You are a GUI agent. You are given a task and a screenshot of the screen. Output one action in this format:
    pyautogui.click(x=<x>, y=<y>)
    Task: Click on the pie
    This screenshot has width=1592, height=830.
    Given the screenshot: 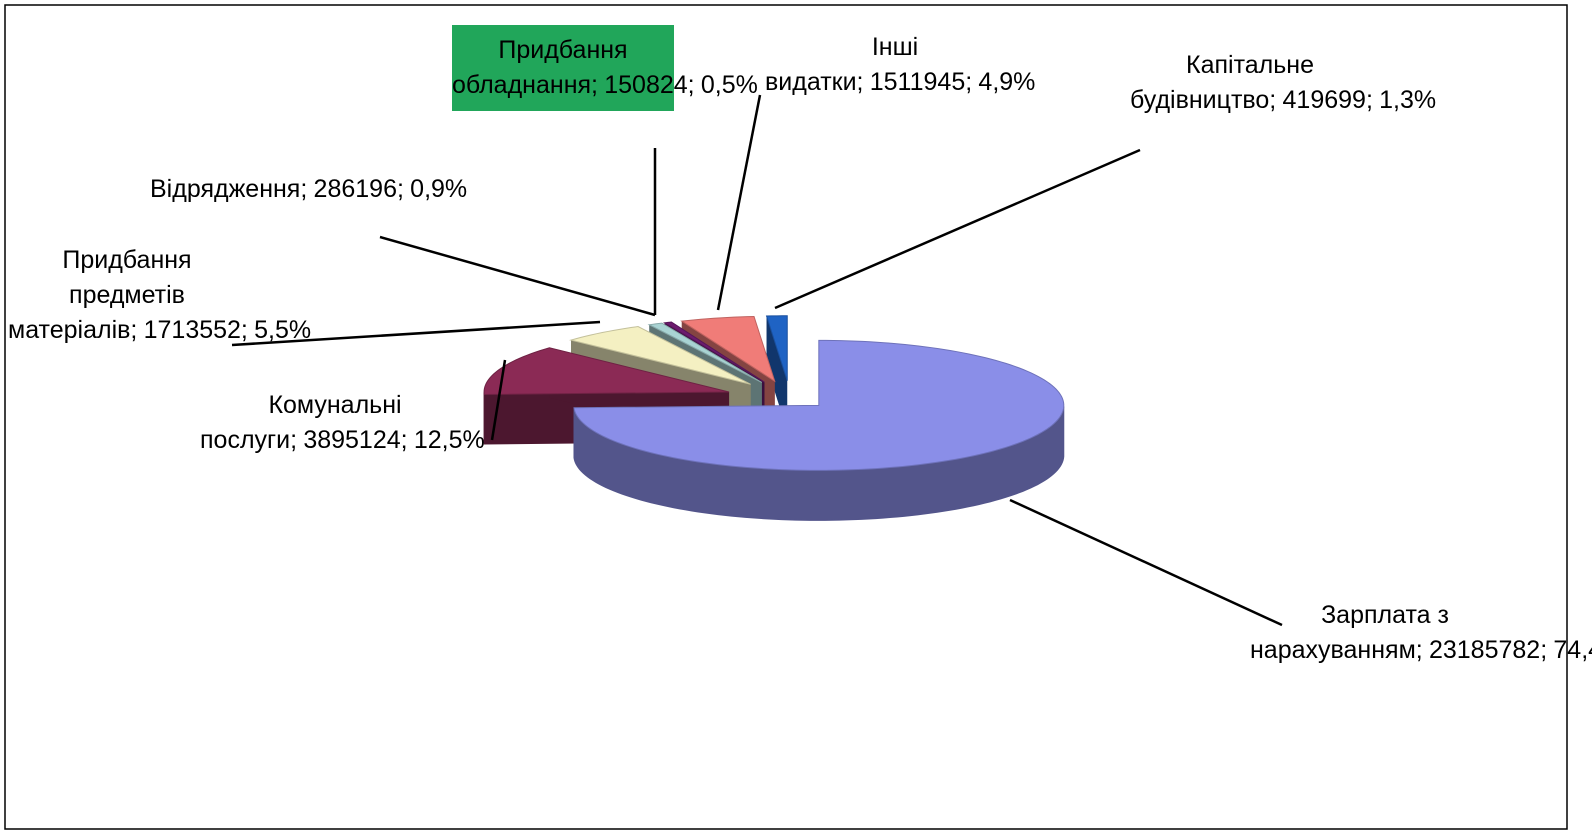 What is the action you would take?
    pyautogui.click(x=774, y=418)
    